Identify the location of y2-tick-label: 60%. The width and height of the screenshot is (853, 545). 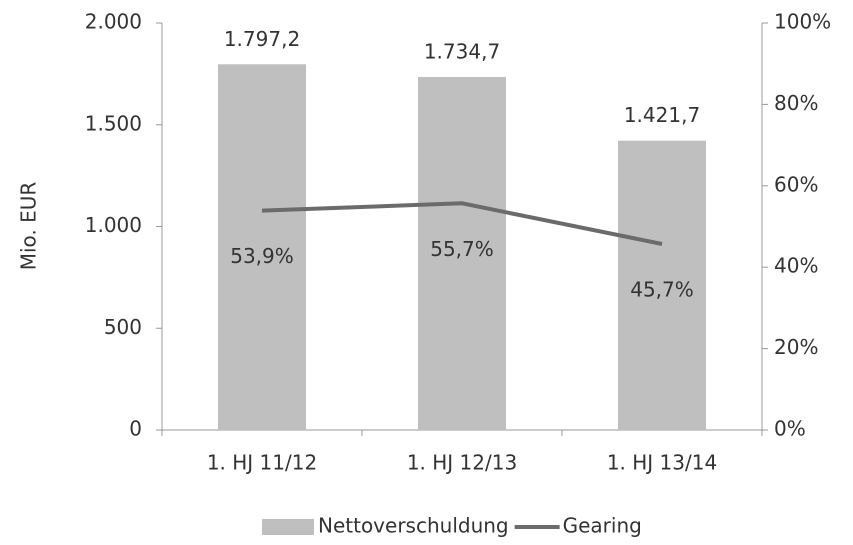
(796, 184).